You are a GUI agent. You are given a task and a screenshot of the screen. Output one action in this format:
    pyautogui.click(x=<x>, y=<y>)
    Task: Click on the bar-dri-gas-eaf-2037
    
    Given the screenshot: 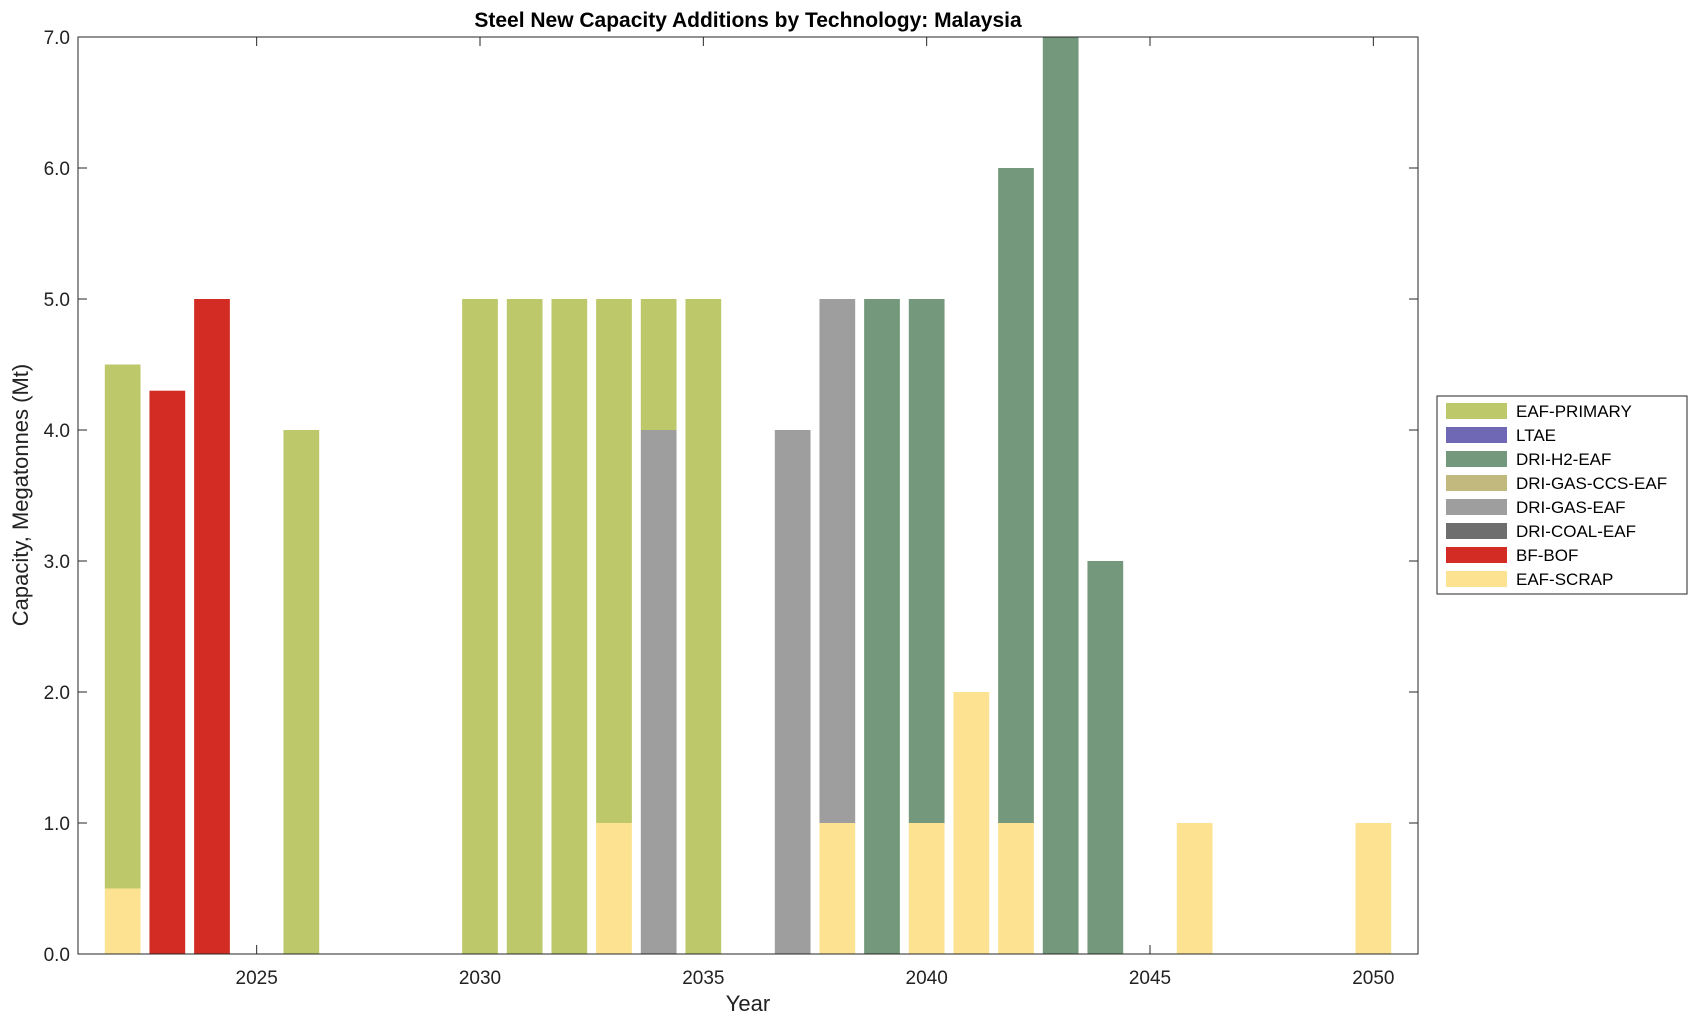 What is the action you would take?
    pyautogui.click(x=792, y=692)
    